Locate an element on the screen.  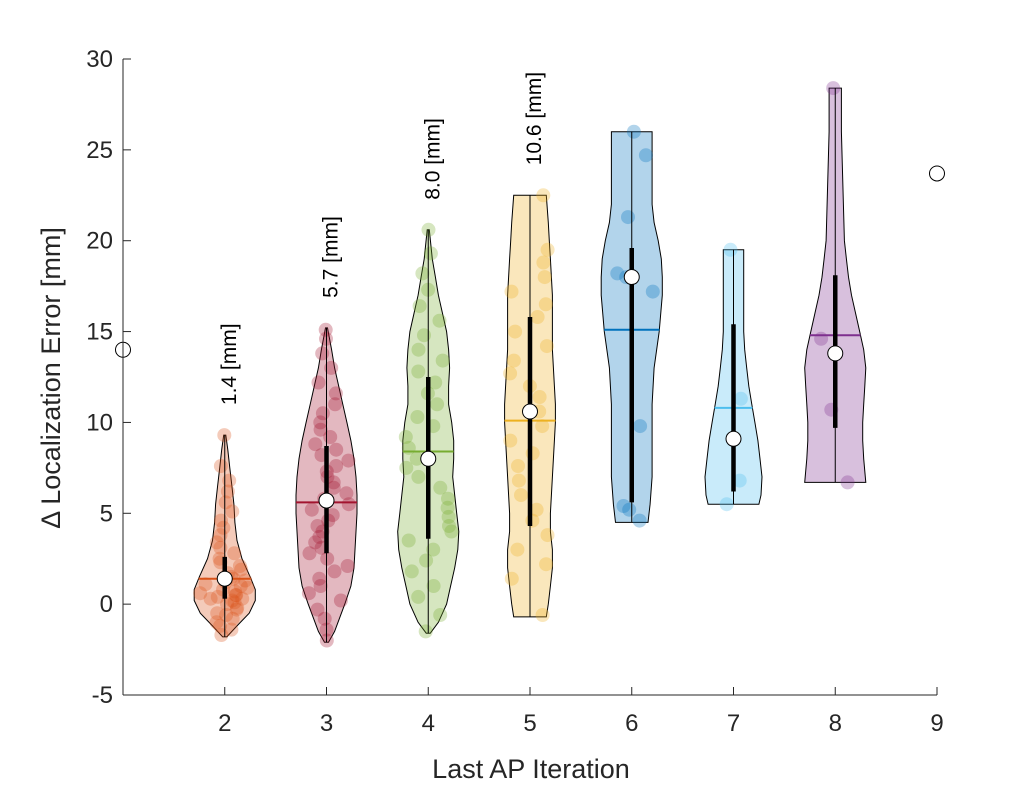
annotation-3: 5.7 [mm] is located at coordinates (331, 257).